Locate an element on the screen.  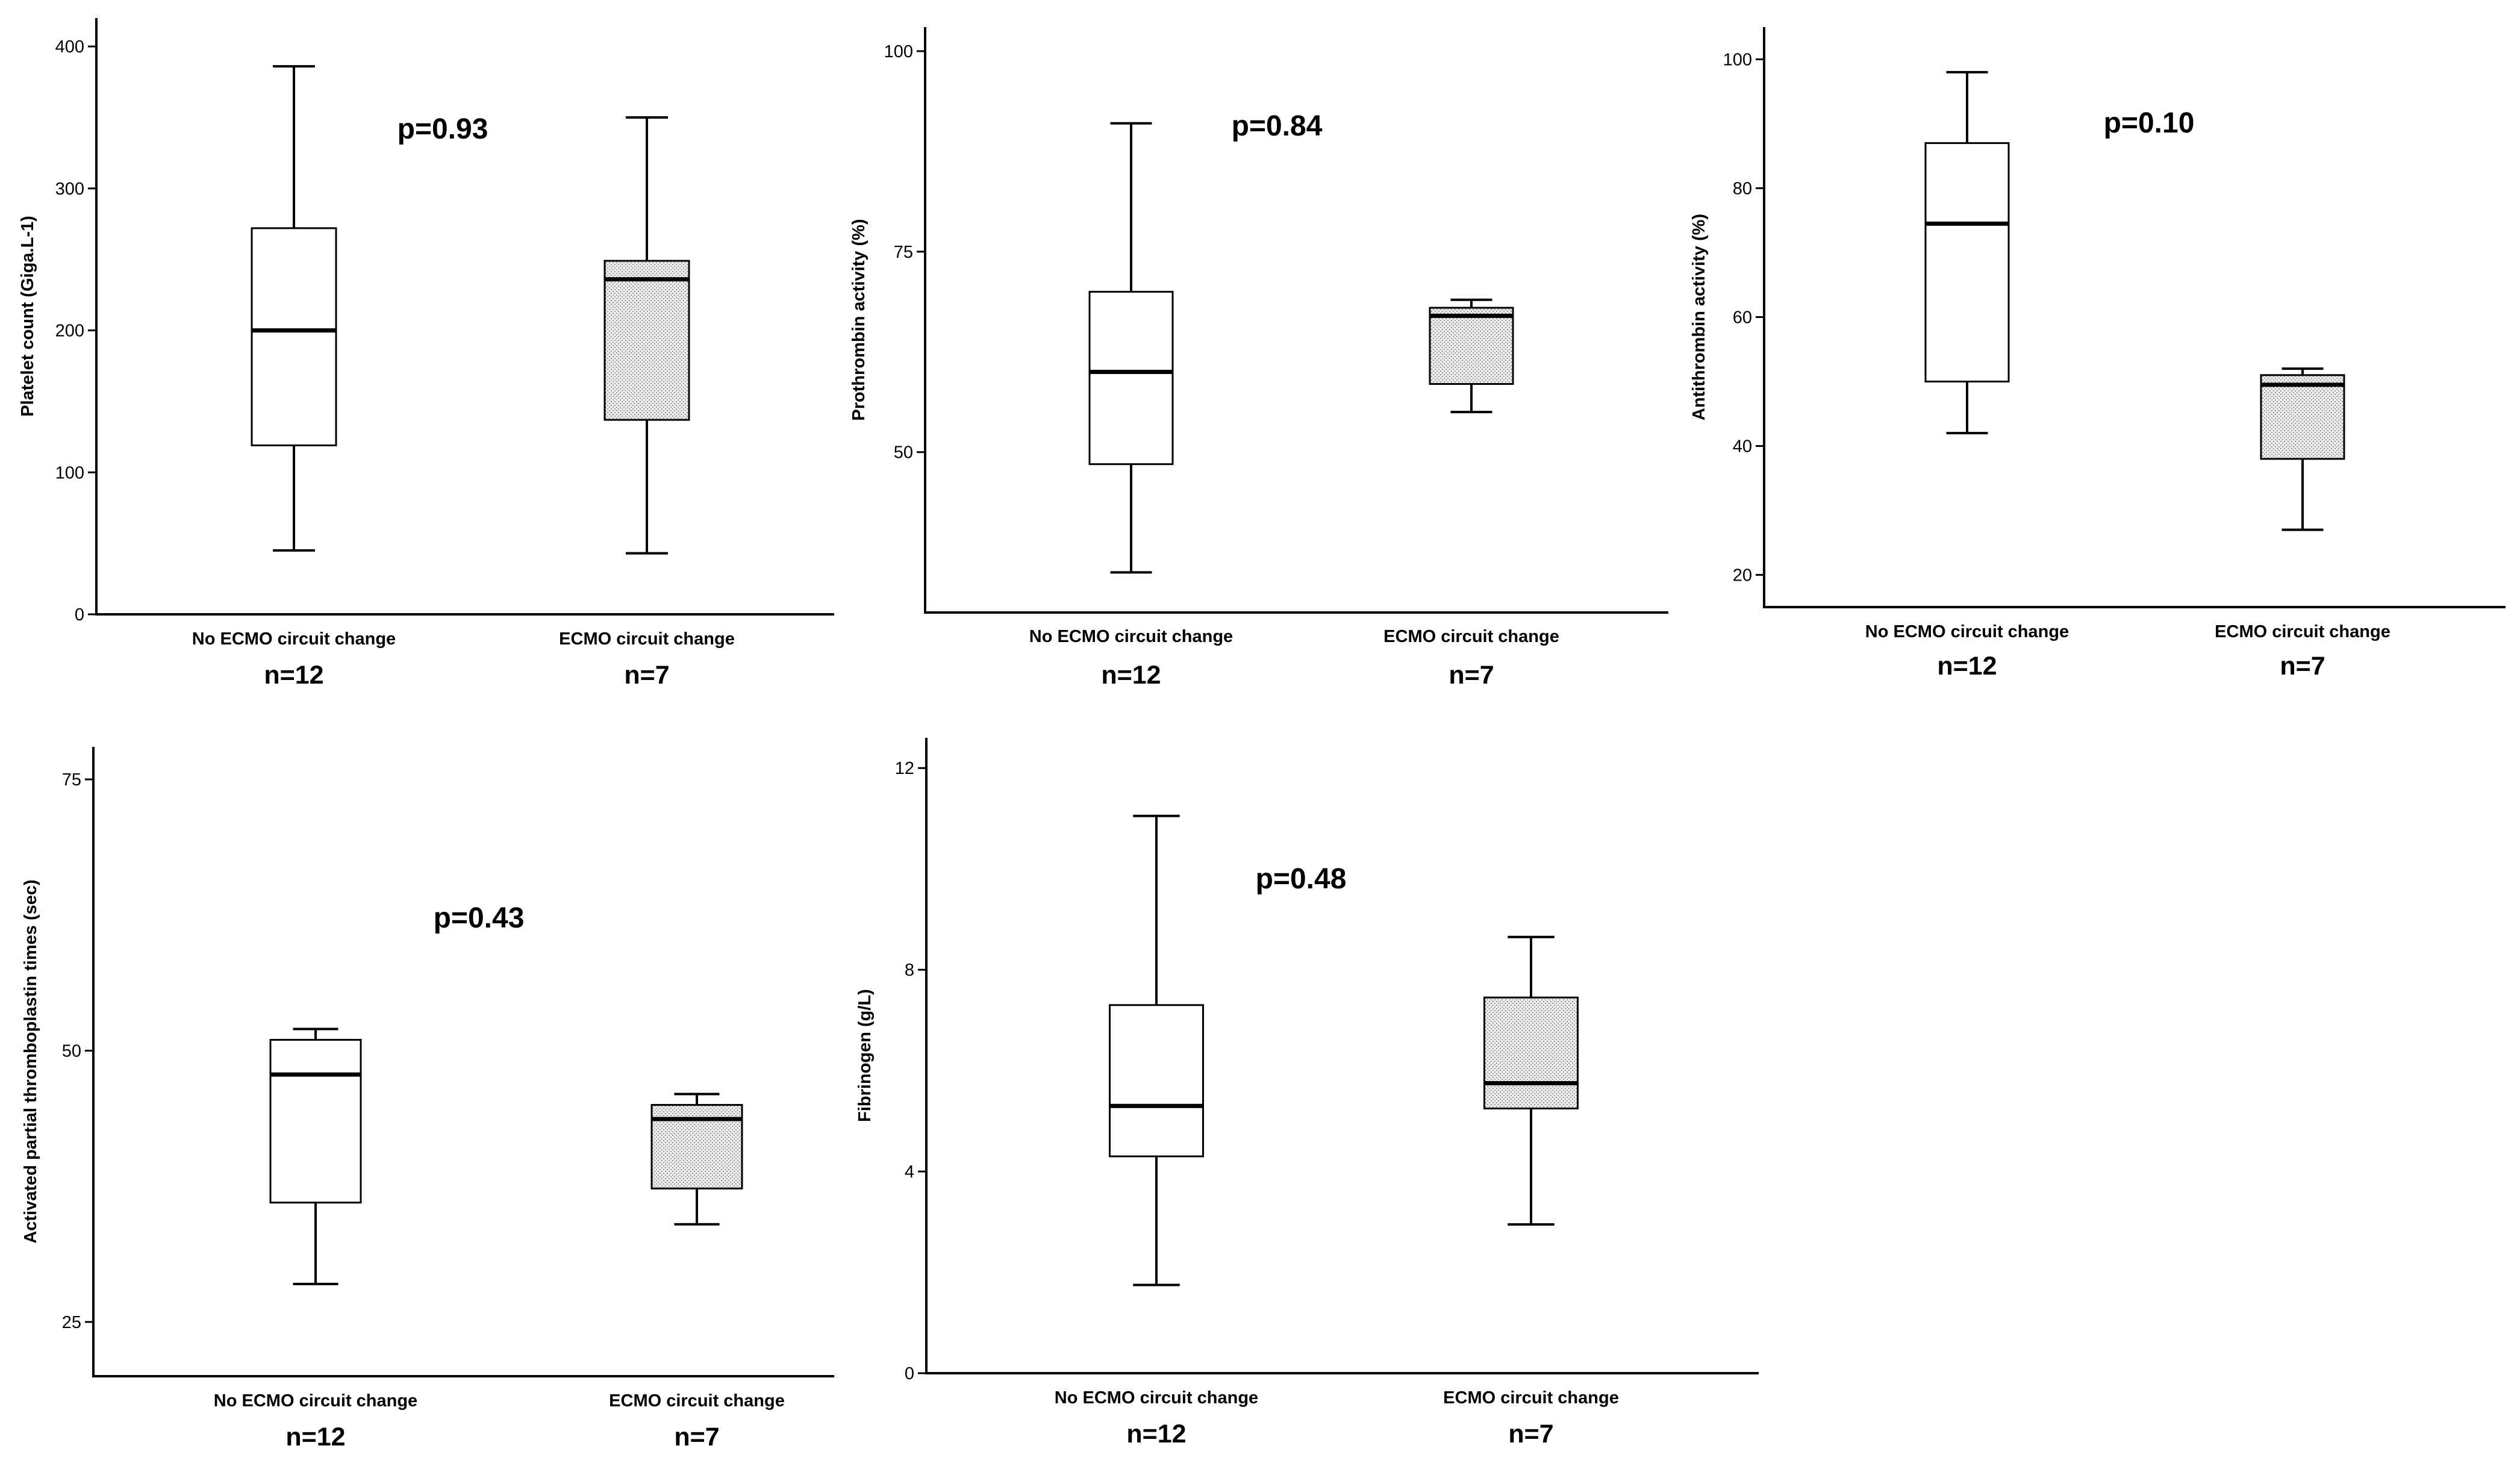
y-tick-label: 40 is located at coordinates (1743, 447).